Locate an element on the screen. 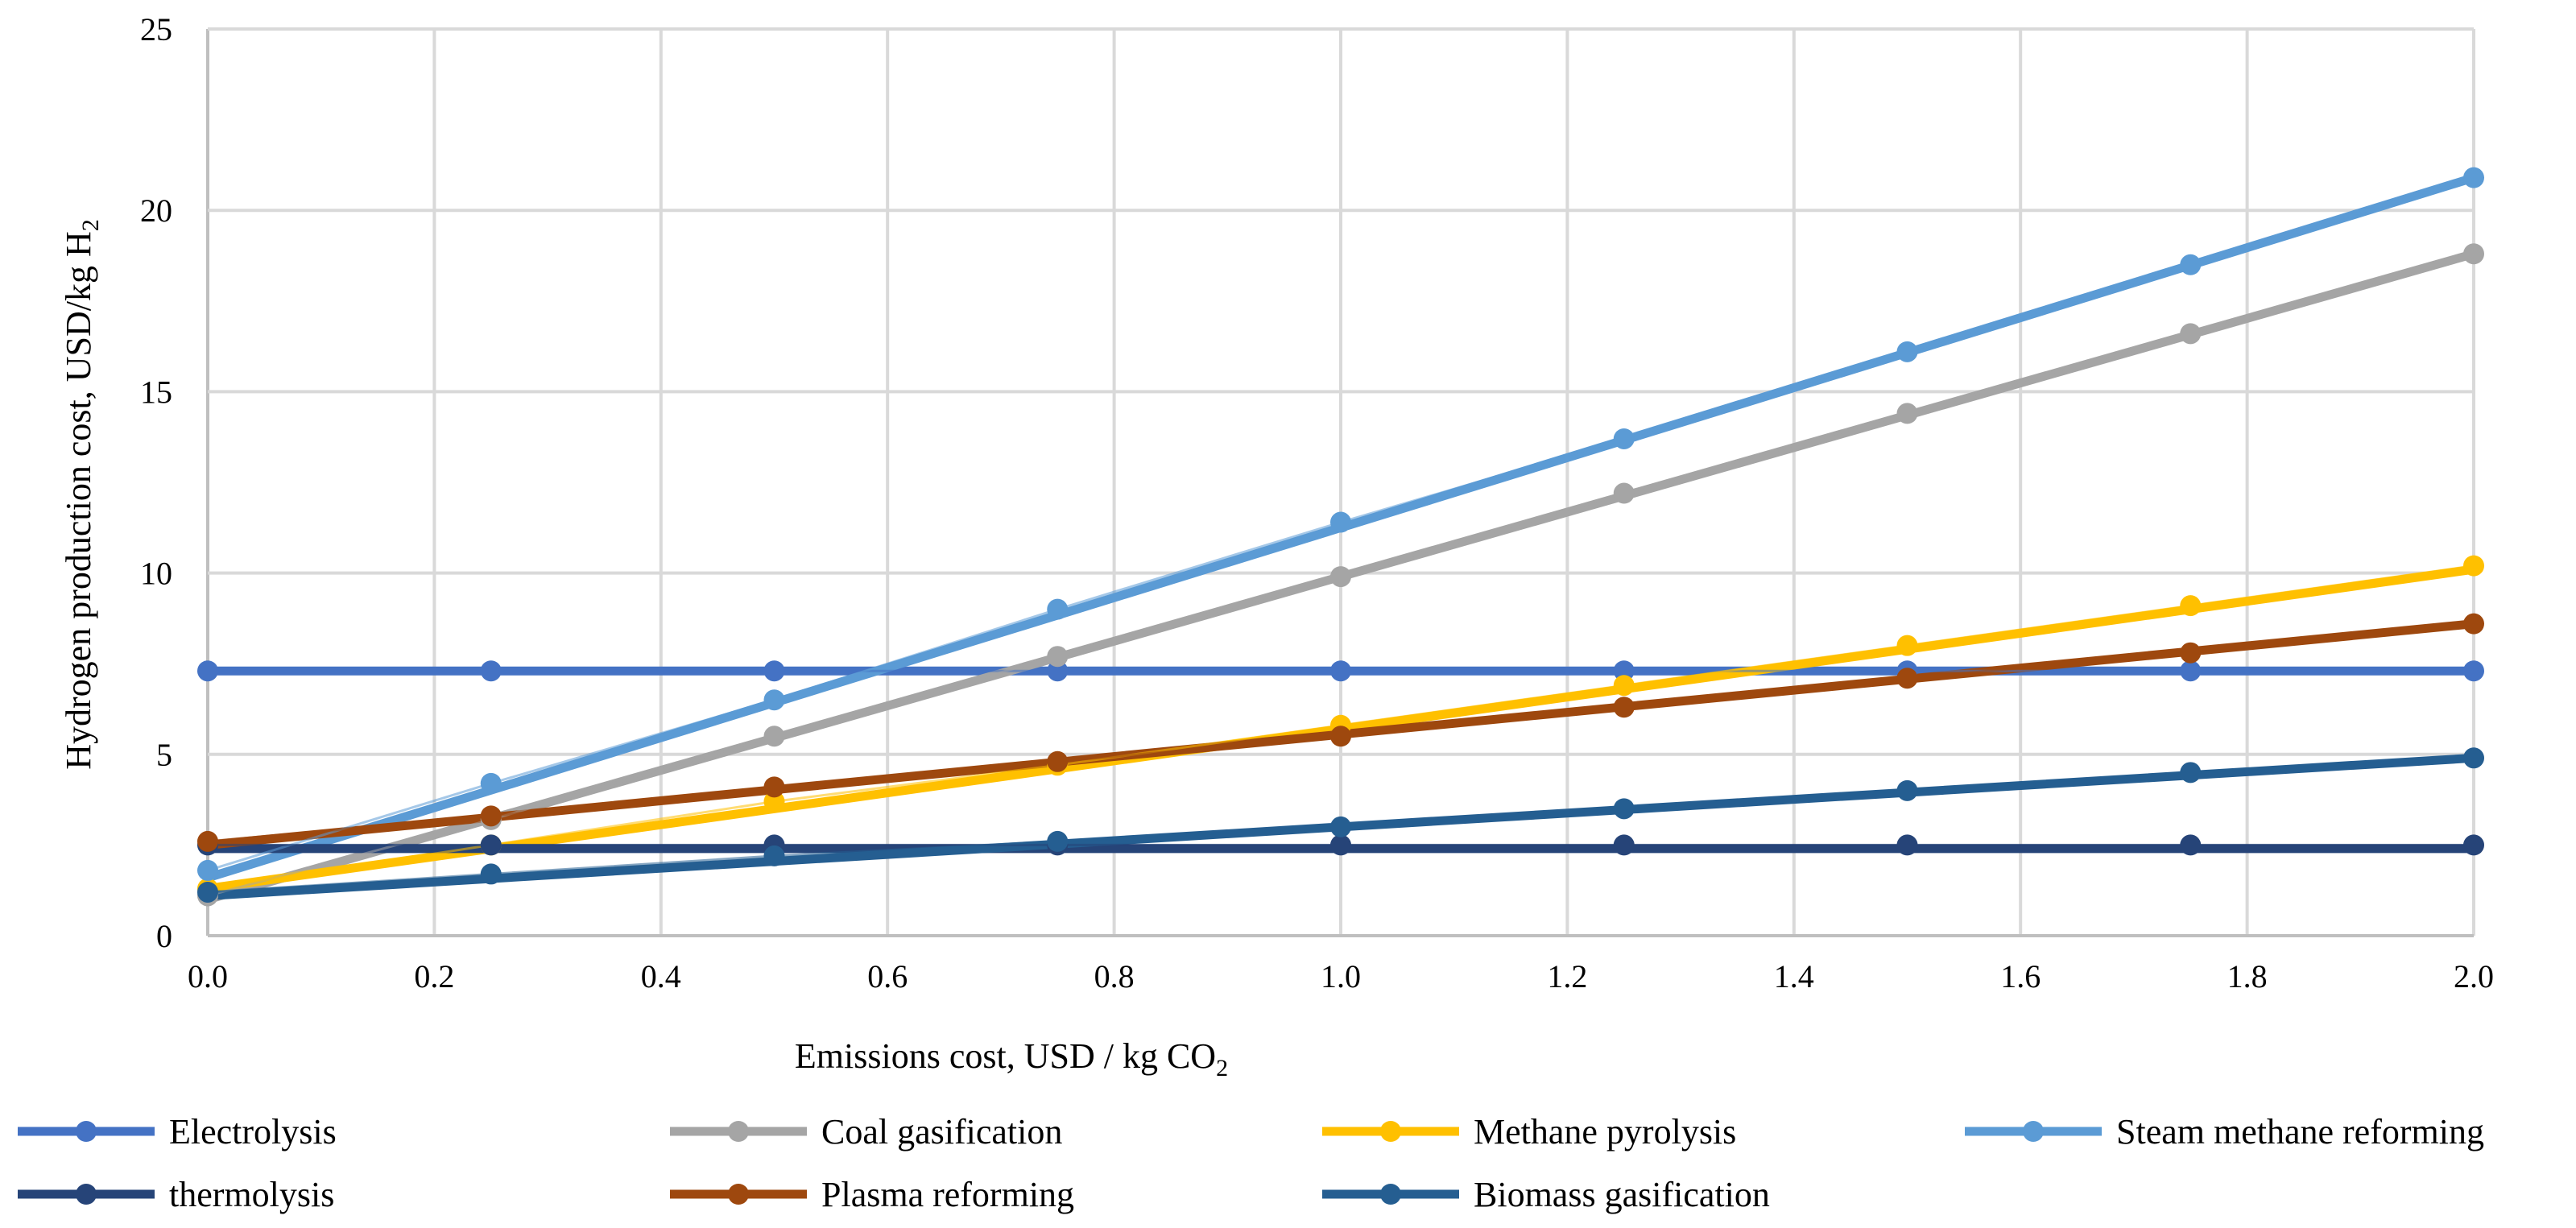 Image resolution: width=2576 pixels, height=1228 pixels. y-axis-title-sub: 2 is located at coordinates (90, 225).